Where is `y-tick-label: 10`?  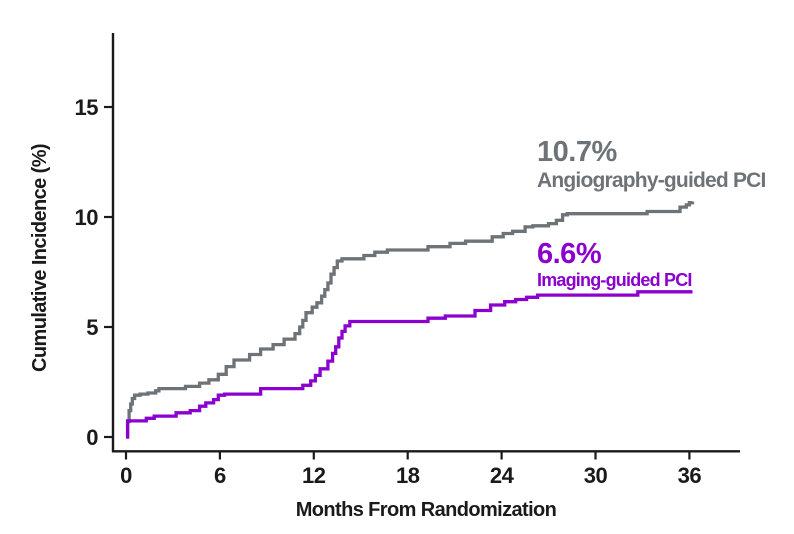 y-tick-label: 10 is located at coordinates (87, 217).